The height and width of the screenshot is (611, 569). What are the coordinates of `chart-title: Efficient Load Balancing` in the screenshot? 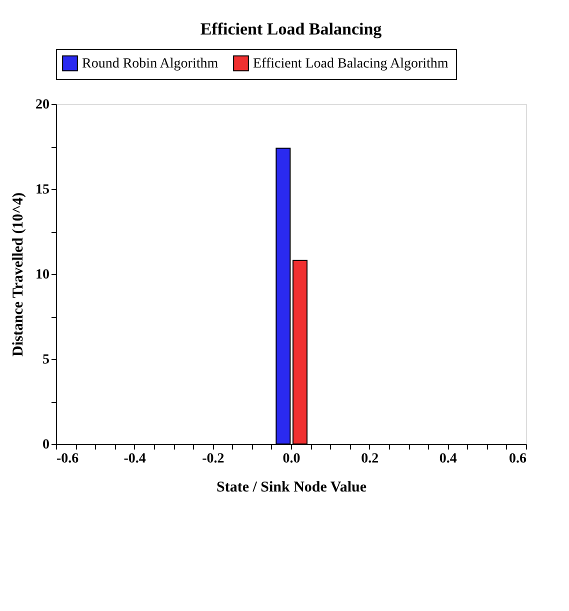 It's located at (291, 29).